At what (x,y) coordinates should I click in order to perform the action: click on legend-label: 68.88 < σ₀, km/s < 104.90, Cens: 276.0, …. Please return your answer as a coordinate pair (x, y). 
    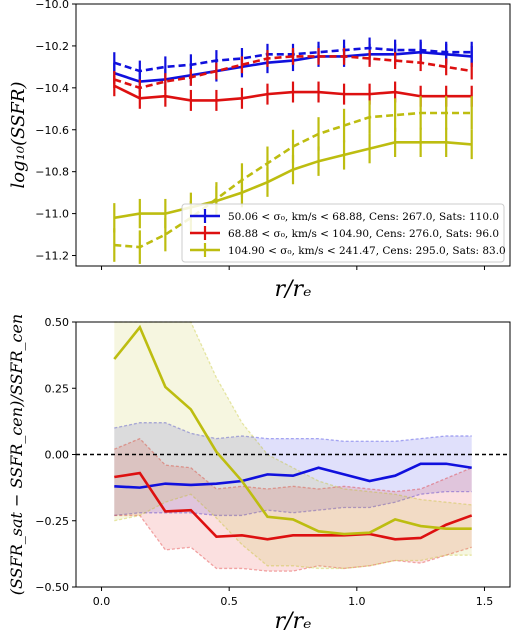
    Looking at the image, I should click on (363, 234).